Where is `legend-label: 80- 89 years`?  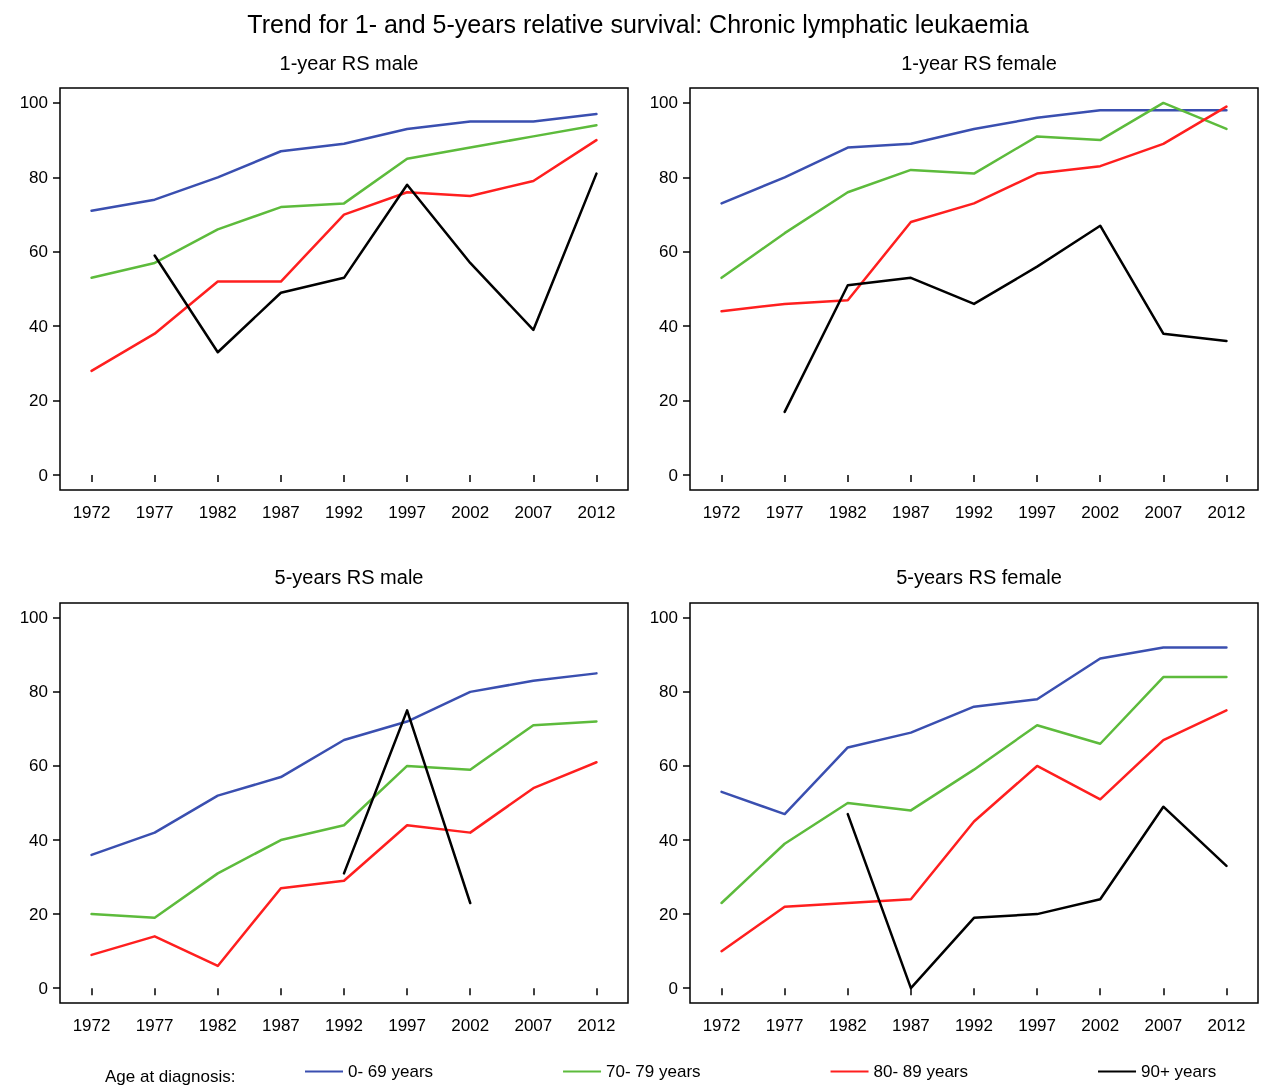 legend-label: 80- 89 years is located at coordinates (921, 1071).